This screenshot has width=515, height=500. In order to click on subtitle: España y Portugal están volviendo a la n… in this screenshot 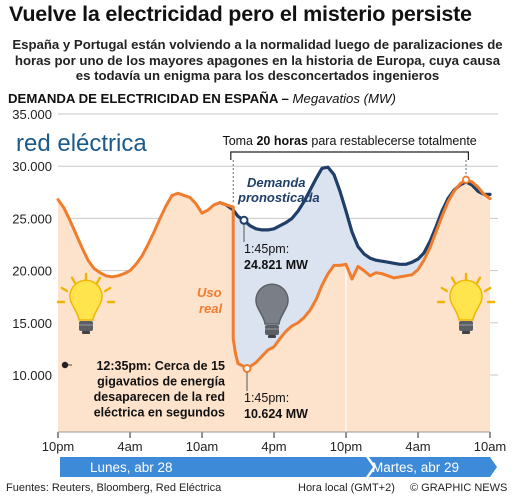, I will do `click(257, 60)`.